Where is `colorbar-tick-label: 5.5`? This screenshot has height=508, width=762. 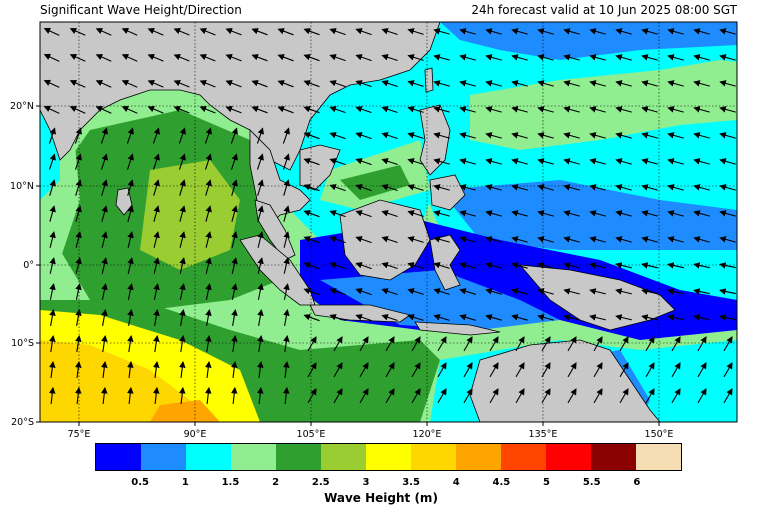
colorbar-tick-label: 5.5 is located at coordinates (591, 482).